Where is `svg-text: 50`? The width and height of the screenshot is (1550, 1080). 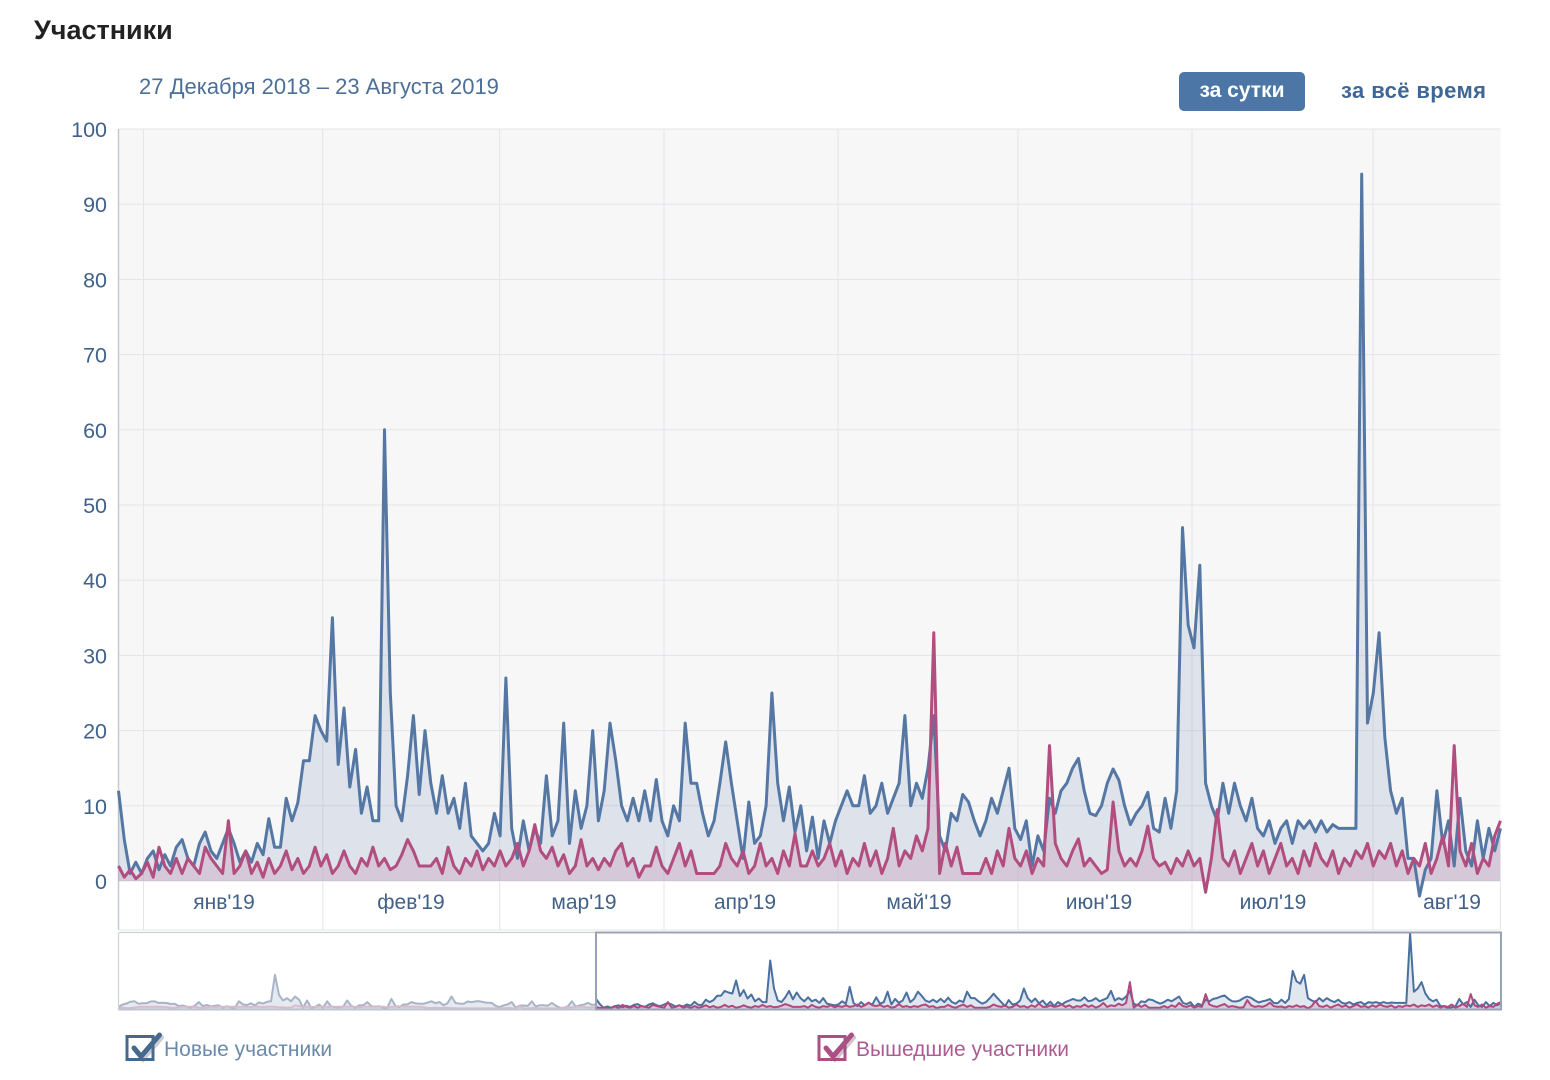
svg-text: 50 is located at coordinates (95, 506).